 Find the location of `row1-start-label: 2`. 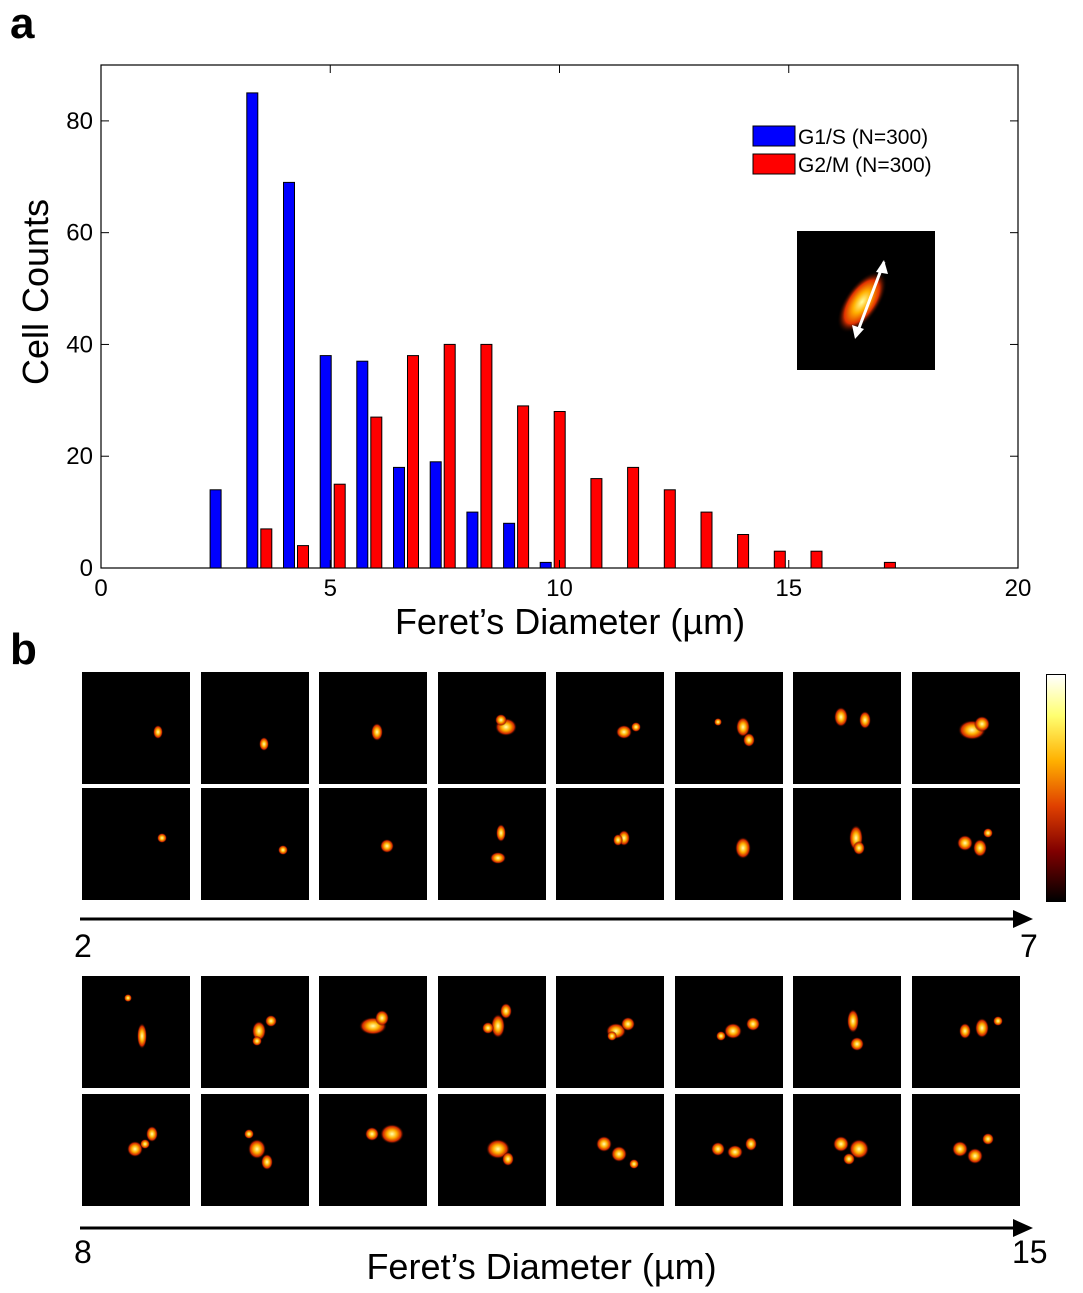

row1-start-label: 2 is located at coordinates (83, 946).